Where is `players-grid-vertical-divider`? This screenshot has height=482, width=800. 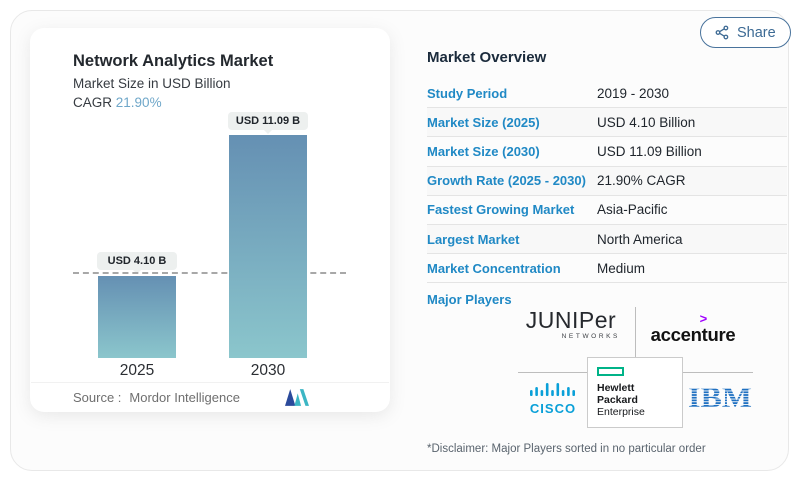
players-grid-vertical-divider is located at coordinates (635, 332).